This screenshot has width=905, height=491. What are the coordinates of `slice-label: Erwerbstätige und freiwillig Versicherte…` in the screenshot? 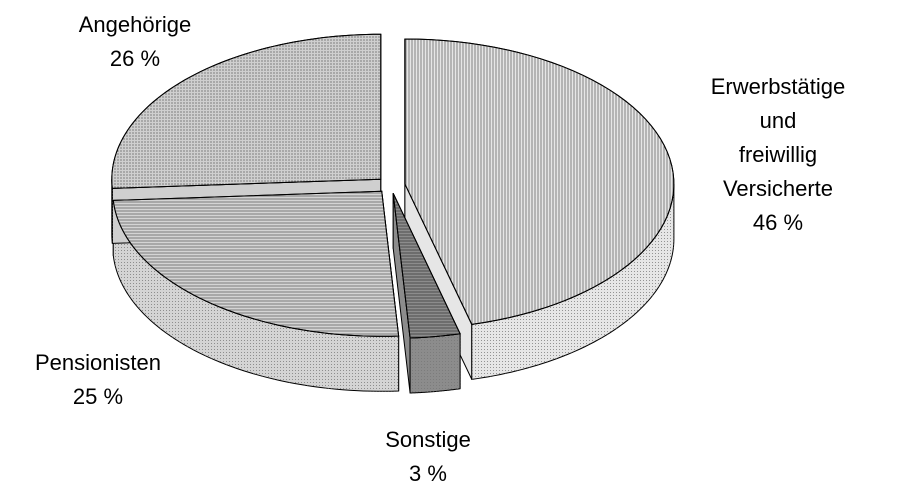 It's located at (778, 155).